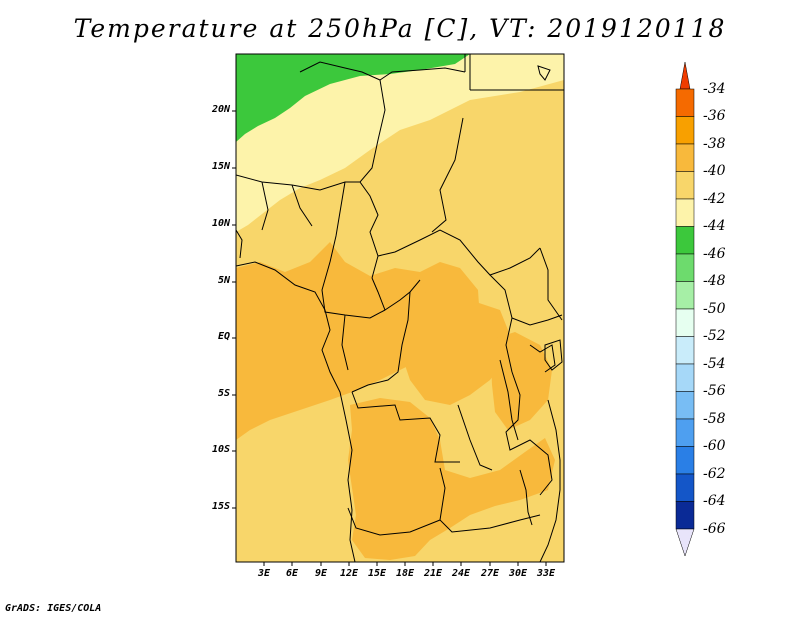  I want to click on colorbar-label: -44, so click(714, 226).